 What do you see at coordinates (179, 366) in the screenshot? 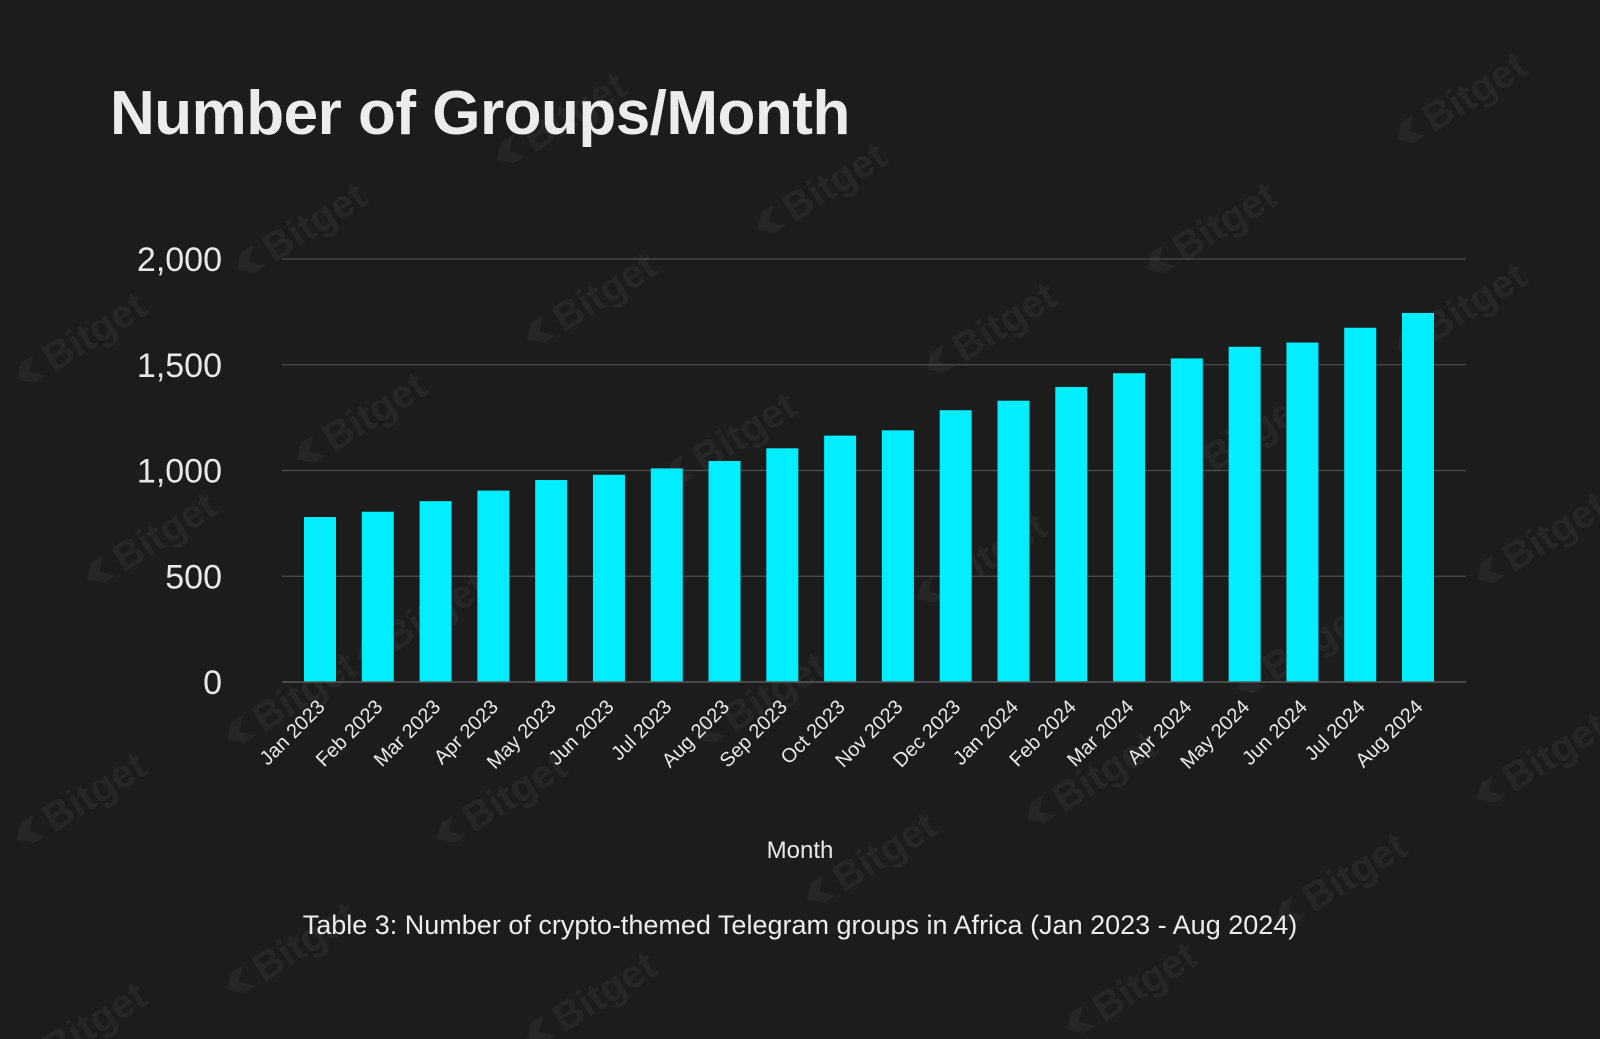
I see `y-tick-label: 1,500` at bounding box center [179, 366].